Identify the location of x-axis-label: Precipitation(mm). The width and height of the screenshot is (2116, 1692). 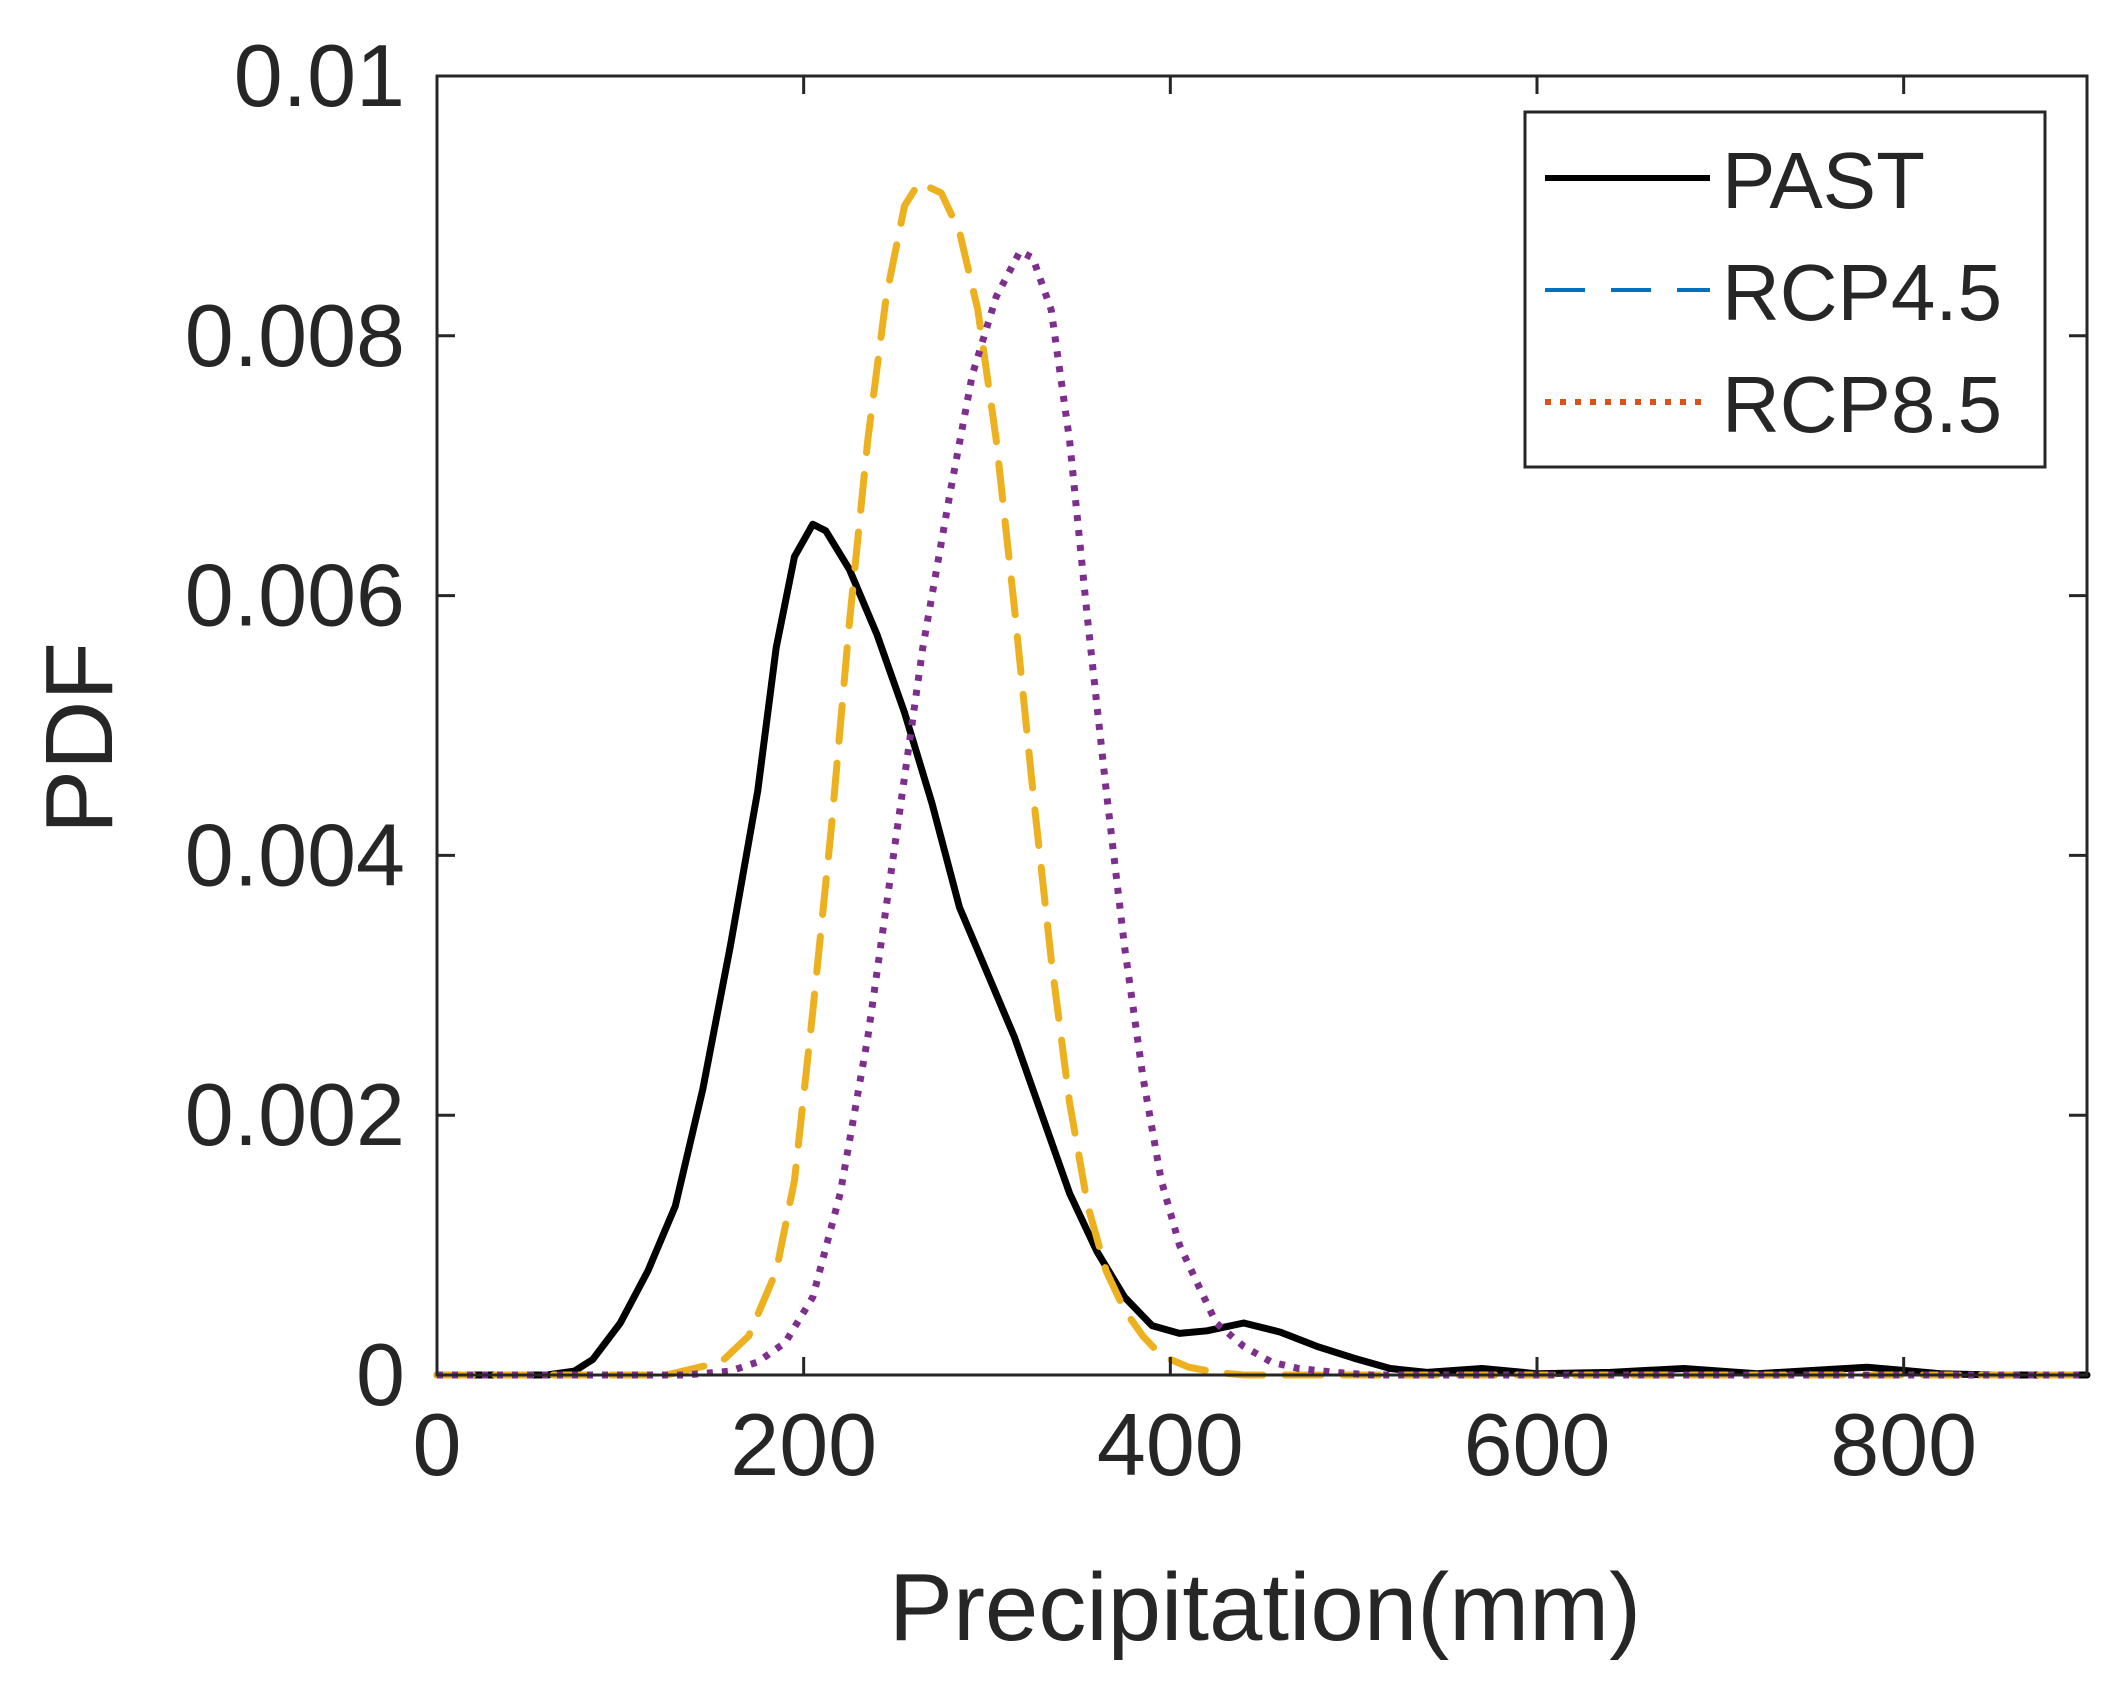
(1265, 1607).